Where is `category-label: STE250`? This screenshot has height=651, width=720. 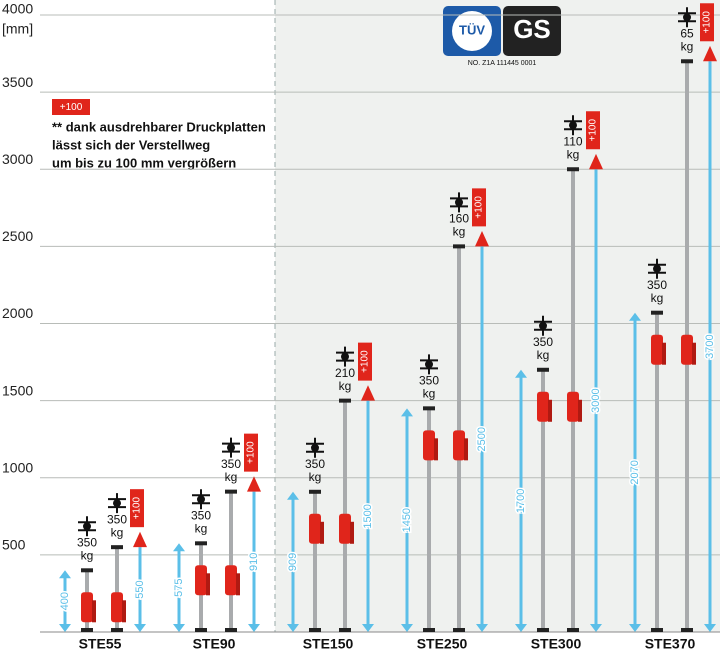
category-label: STE250 is located at coordinates (442, 643).